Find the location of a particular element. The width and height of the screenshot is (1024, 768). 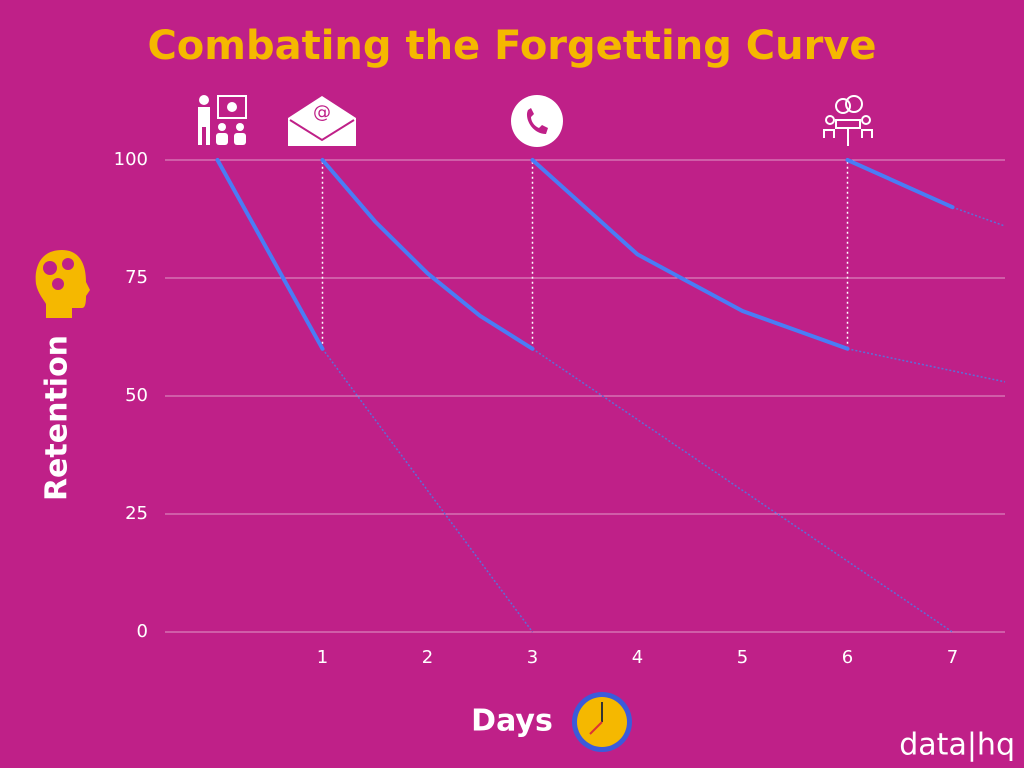

meeting-icon is located at coordinates (848, 120).